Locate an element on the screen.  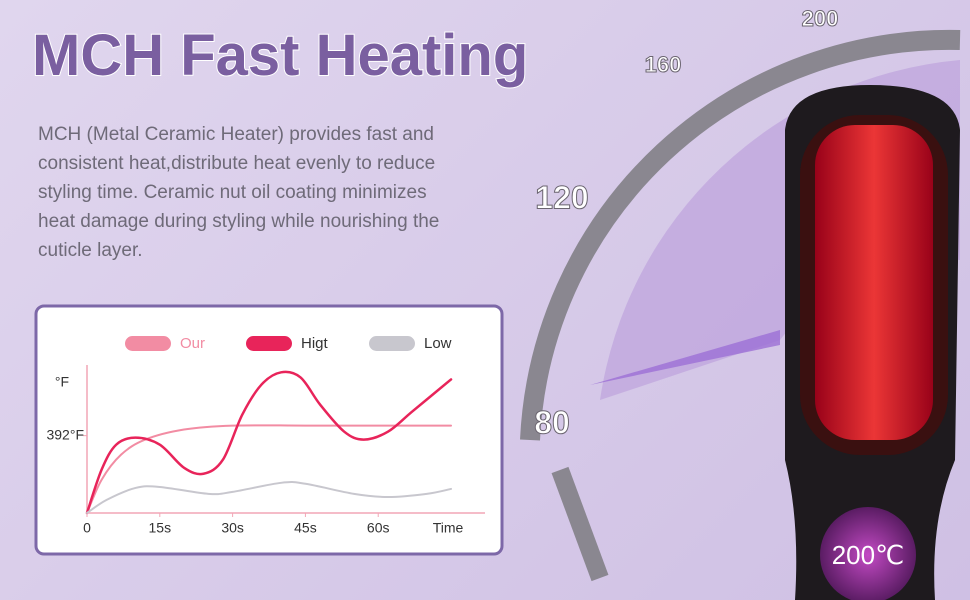
gauge-arc-end is located at coordinates (580, 524).